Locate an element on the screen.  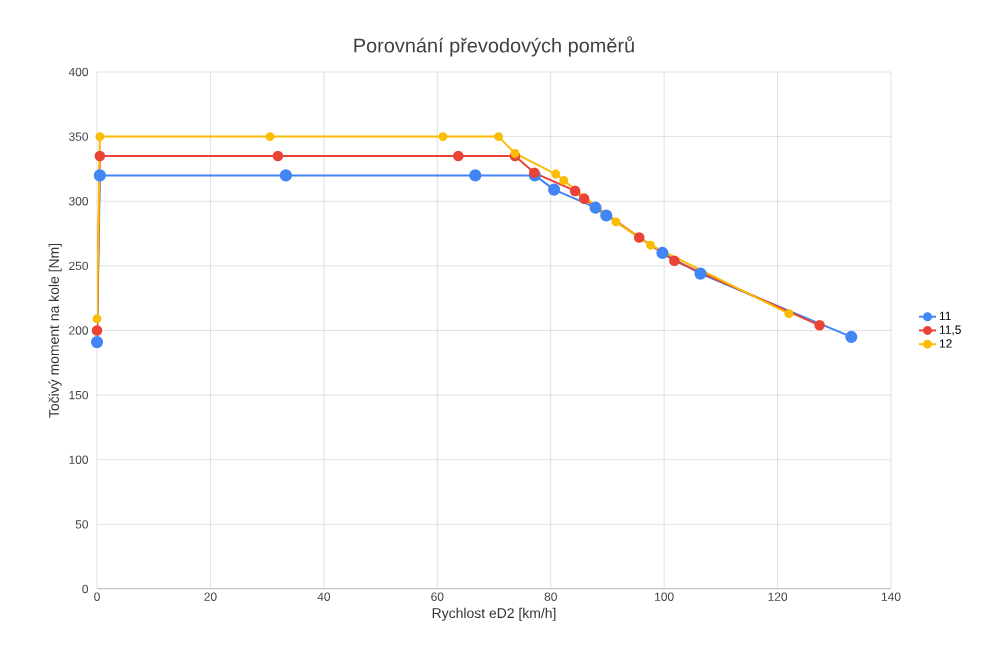
chart-title: Porovnání převodových poměrů is located at coordinates (494, 46).